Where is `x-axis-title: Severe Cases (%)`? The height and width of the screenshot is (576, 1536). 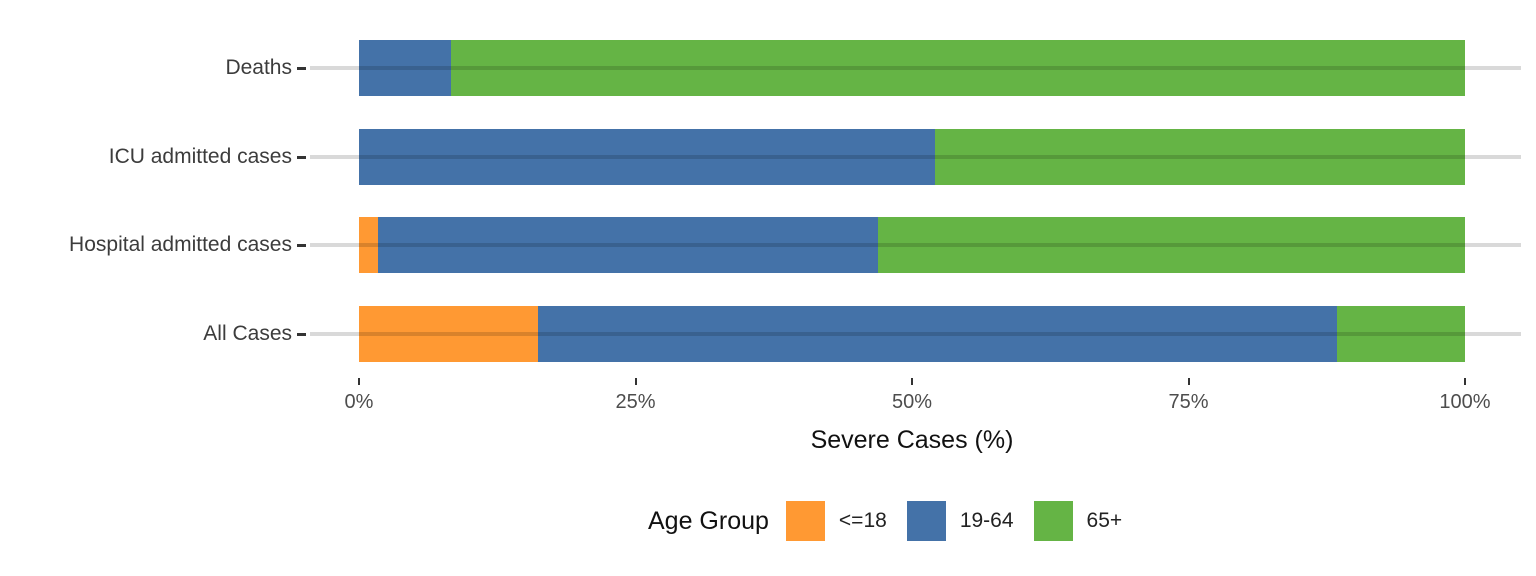
x-axis-title: Severe Cases (%) is located at coordinates (912, 440).